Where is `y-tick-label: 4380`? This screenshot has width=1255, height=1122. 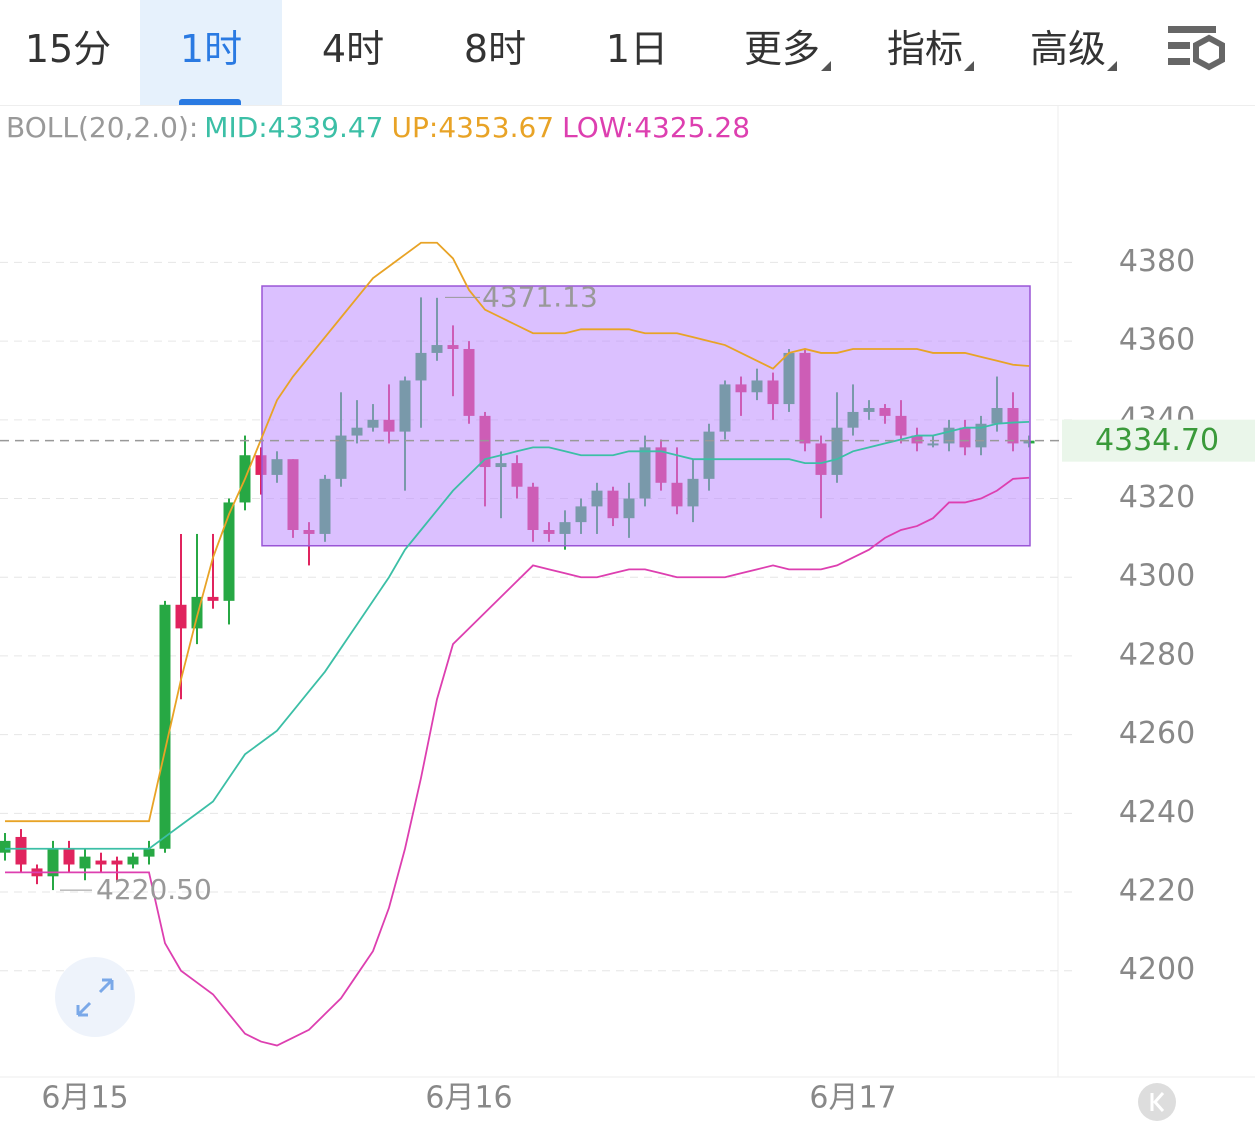 y-tick-label: 4380 is located at coordinates (1157, 261).